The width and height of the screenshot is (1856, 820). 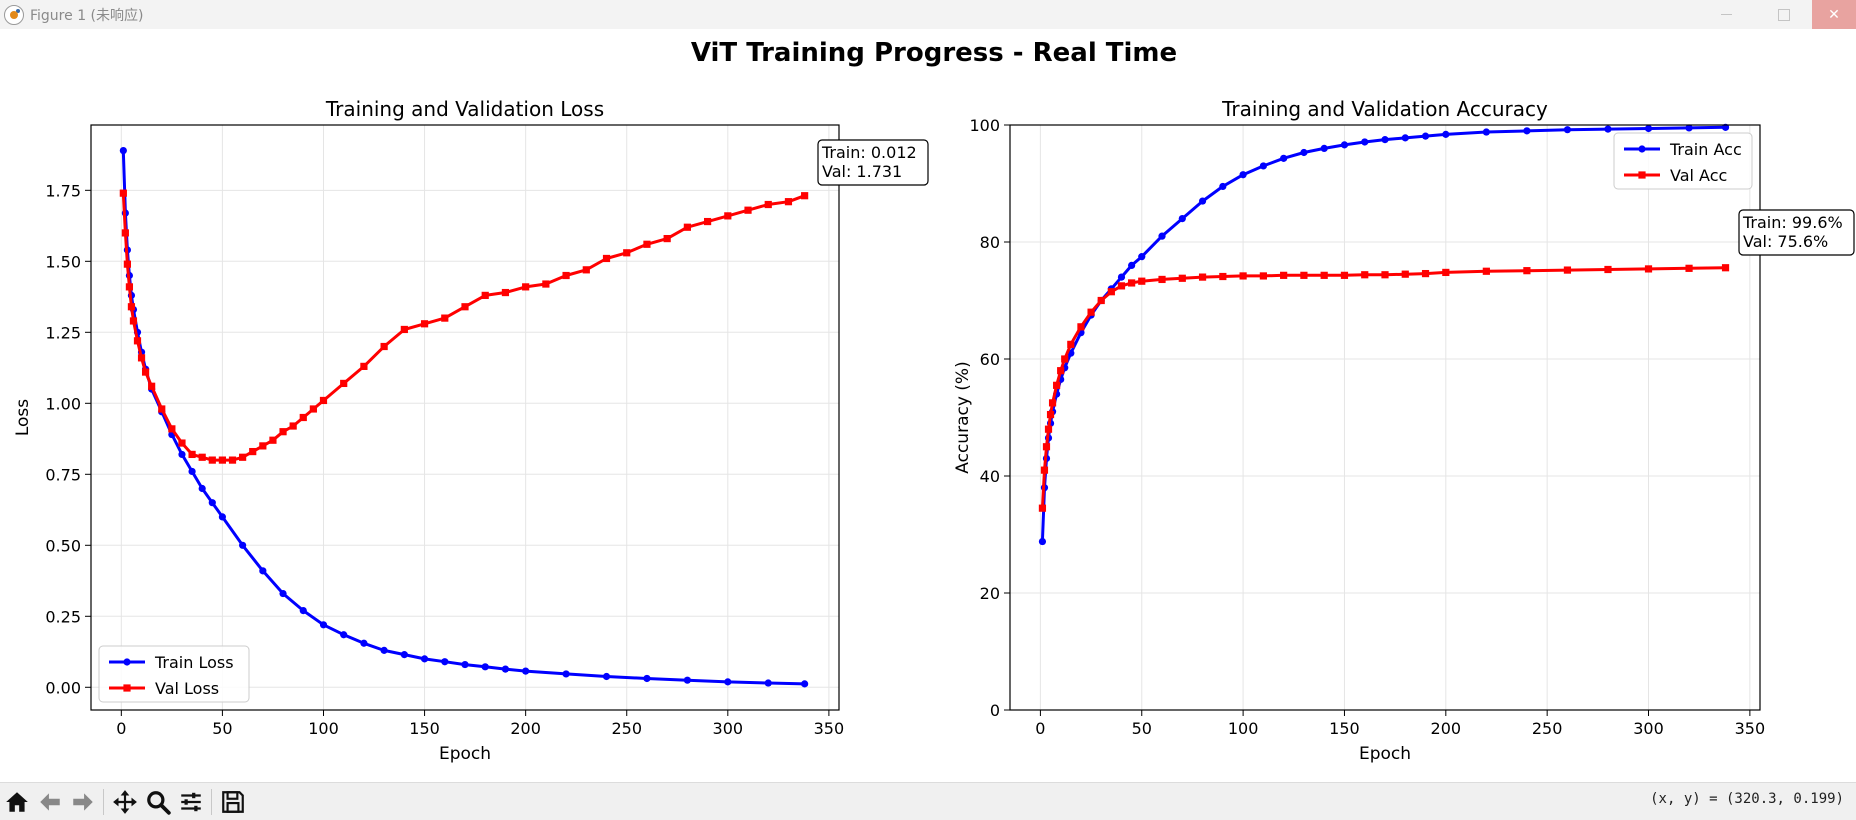 I want to click on home-button, so click(x=16, y=802).